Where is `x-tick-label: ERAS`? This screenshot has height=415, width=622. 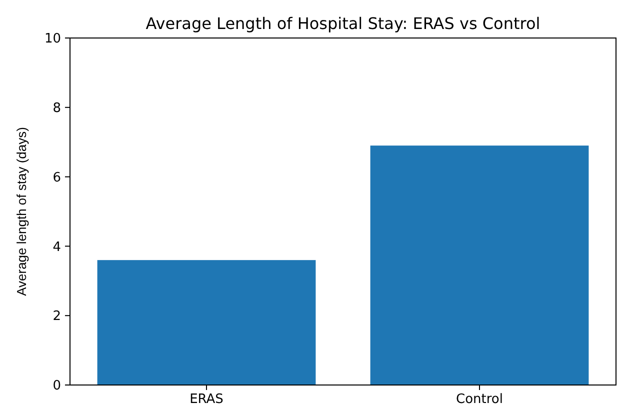 x-tick-label: ERAS is located at coordinates (207, 399).